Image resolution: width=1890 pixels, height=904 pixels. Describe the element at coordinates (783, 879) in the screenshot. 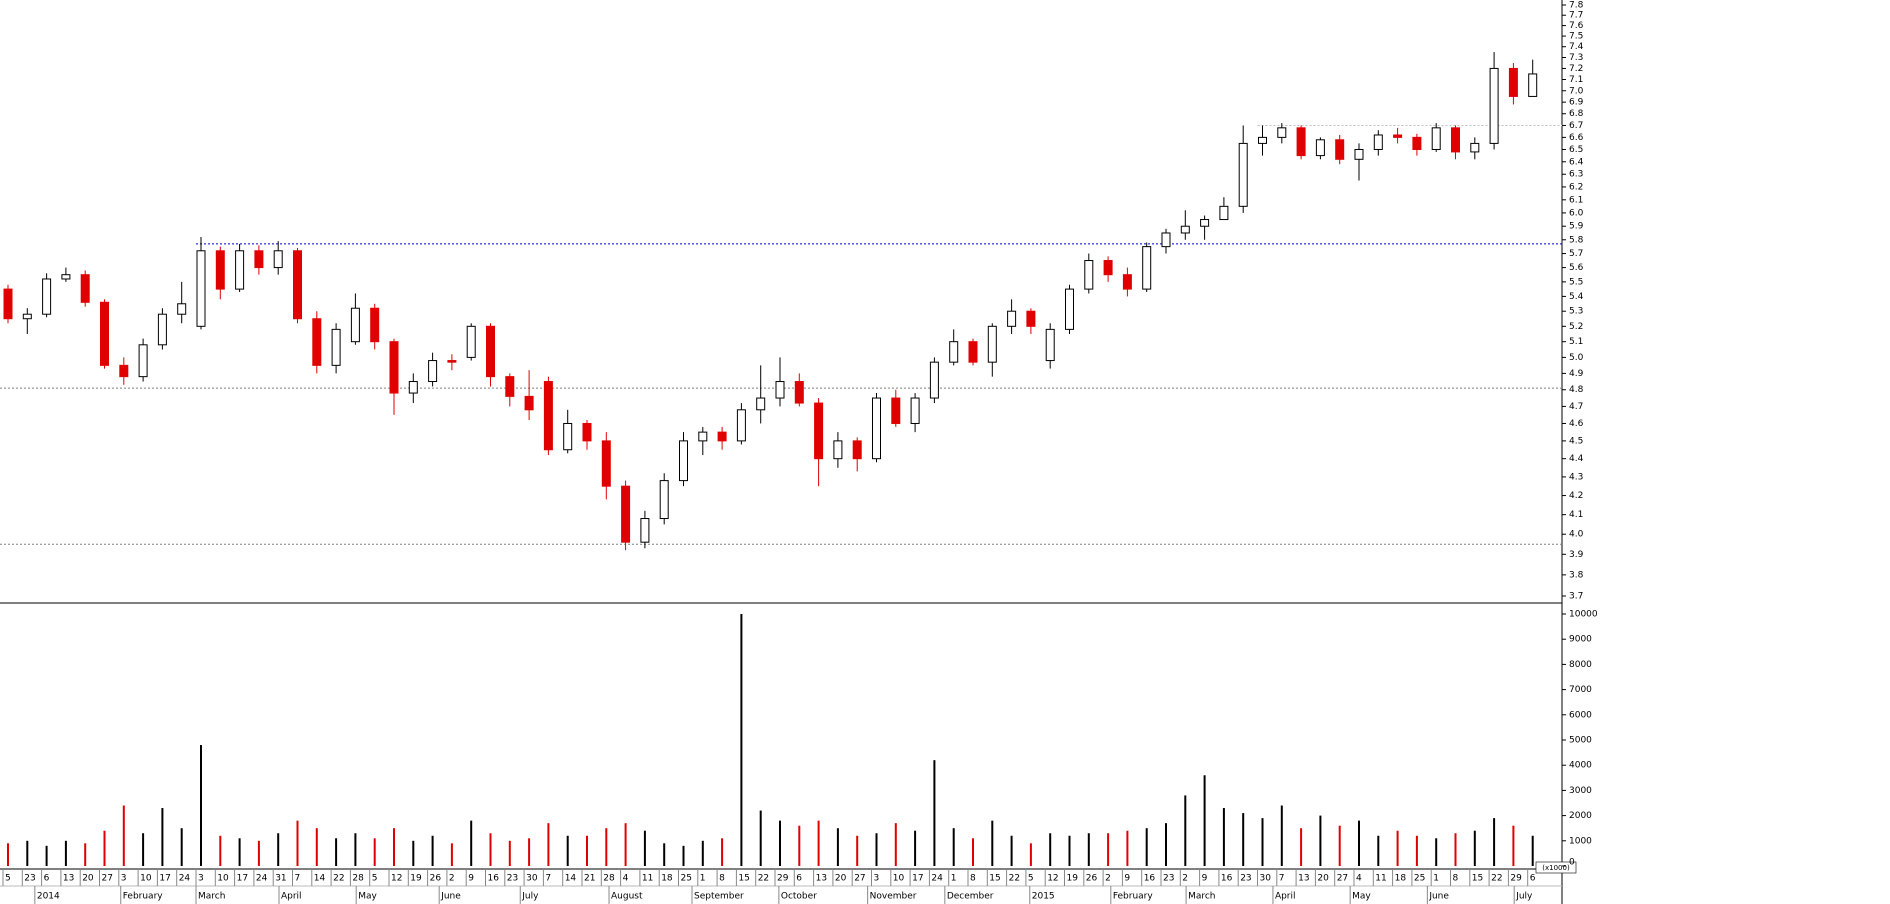

I see `x-tick-label: 29` at that location.